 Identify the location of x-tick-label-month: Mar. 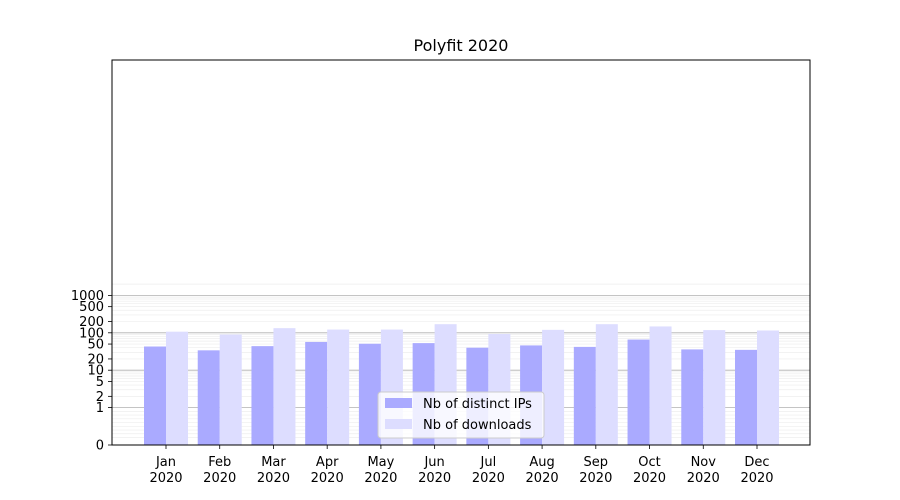
(273, 462).